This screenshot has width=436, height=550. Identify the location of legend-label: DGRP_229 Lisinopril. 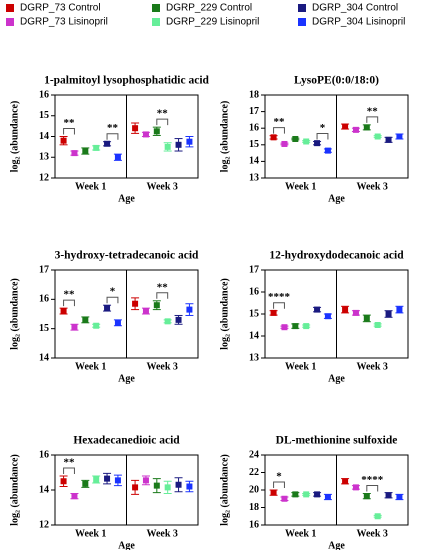
(212, 22).